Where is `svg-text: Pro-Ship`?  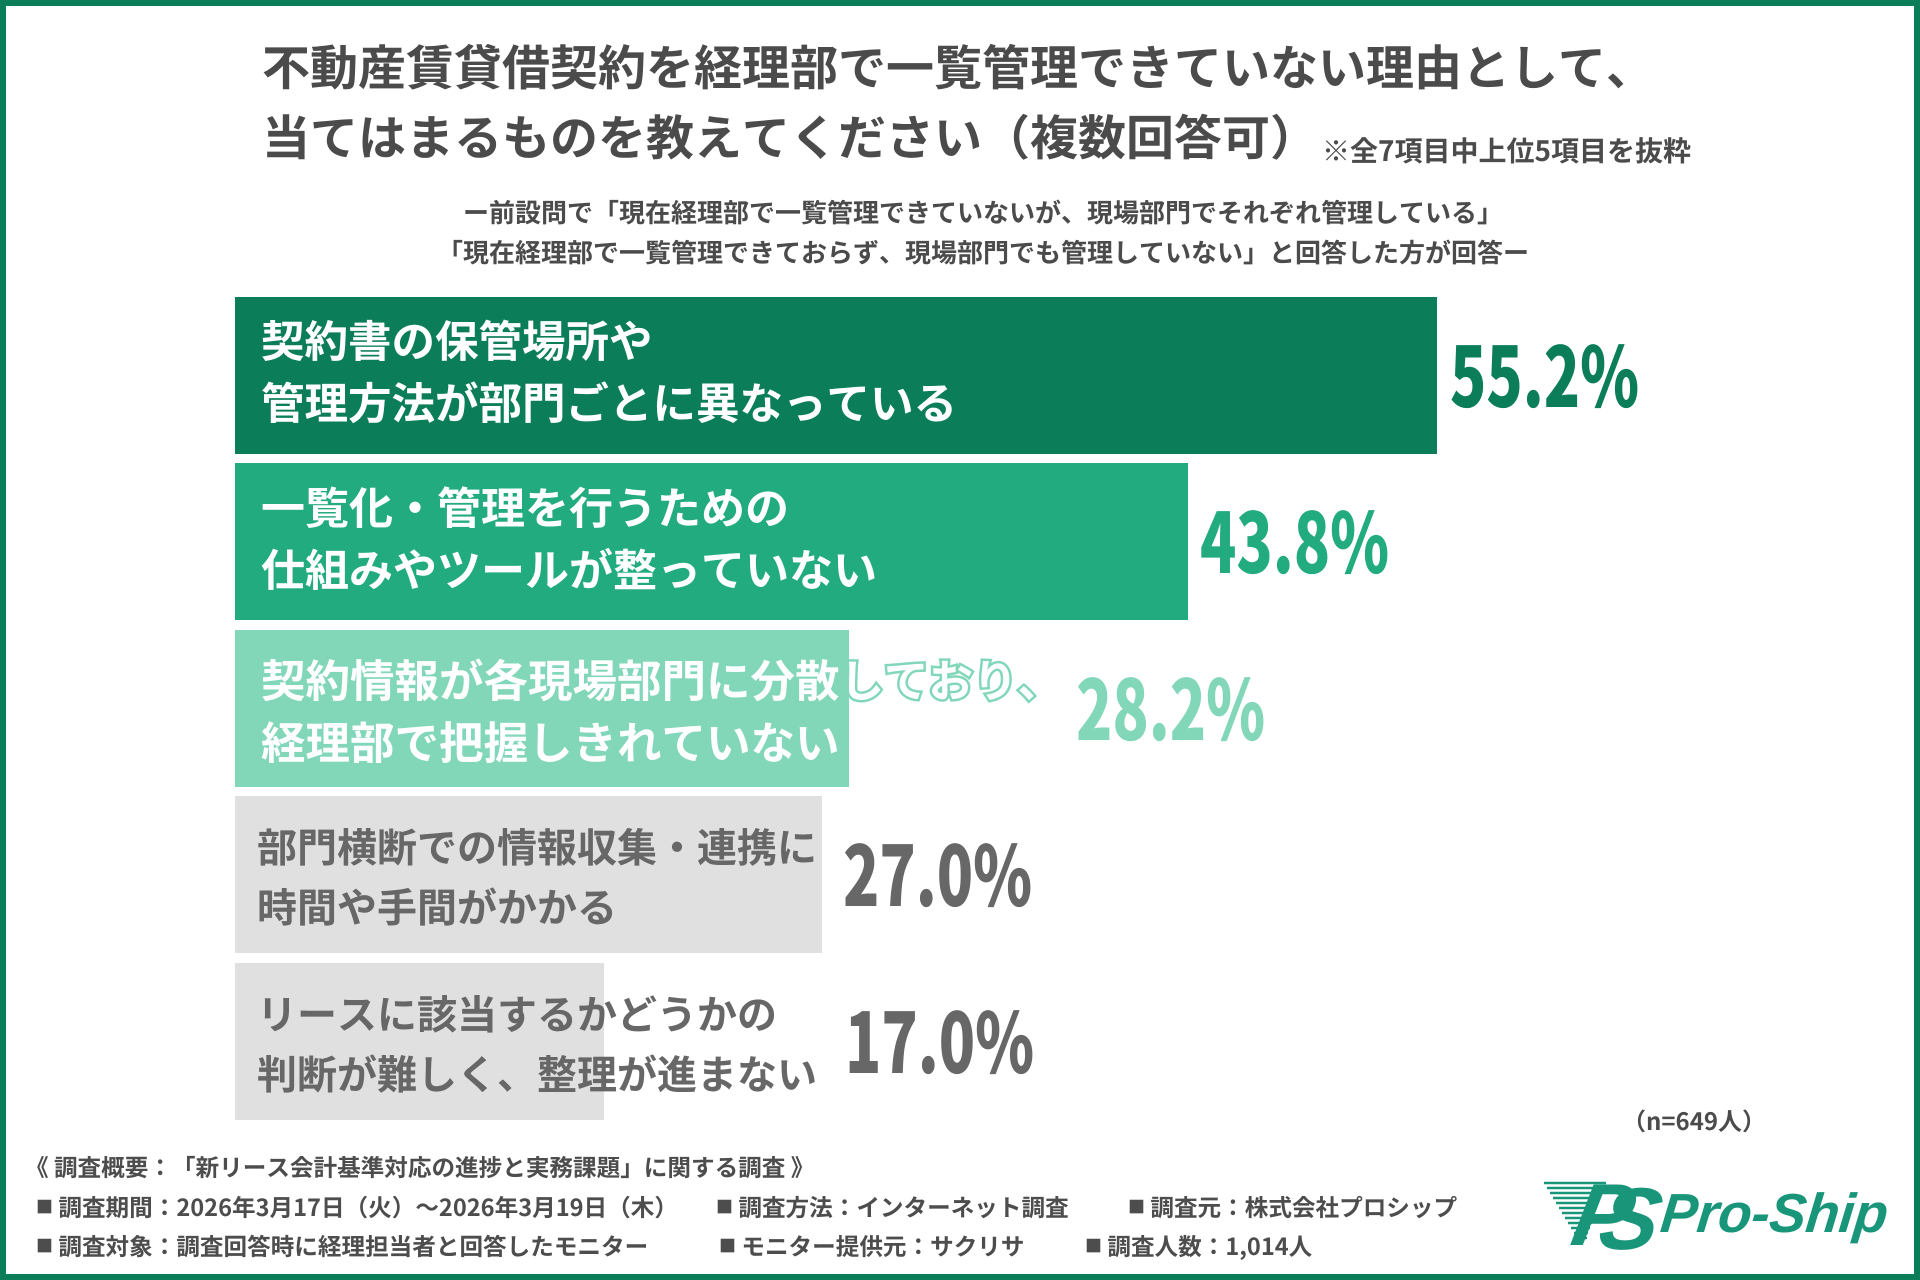 svg-text: Pro-Ship is located at coordinates (1774, 1213).